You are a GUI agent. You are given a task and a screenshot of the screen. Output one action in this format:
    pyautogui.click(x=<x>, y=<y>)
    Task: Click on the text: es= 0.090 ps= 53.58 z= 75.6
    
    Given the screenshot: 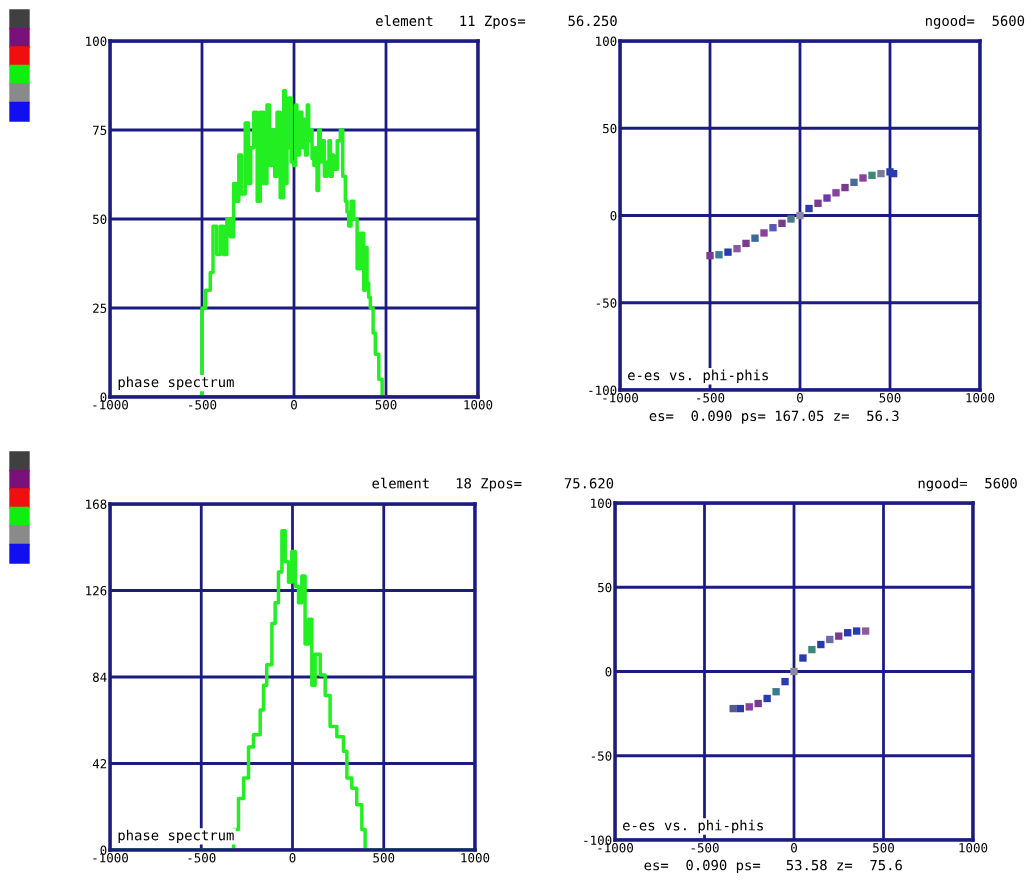 What is the action you would take?
    pyautogui.click(x=773, y=866)
    